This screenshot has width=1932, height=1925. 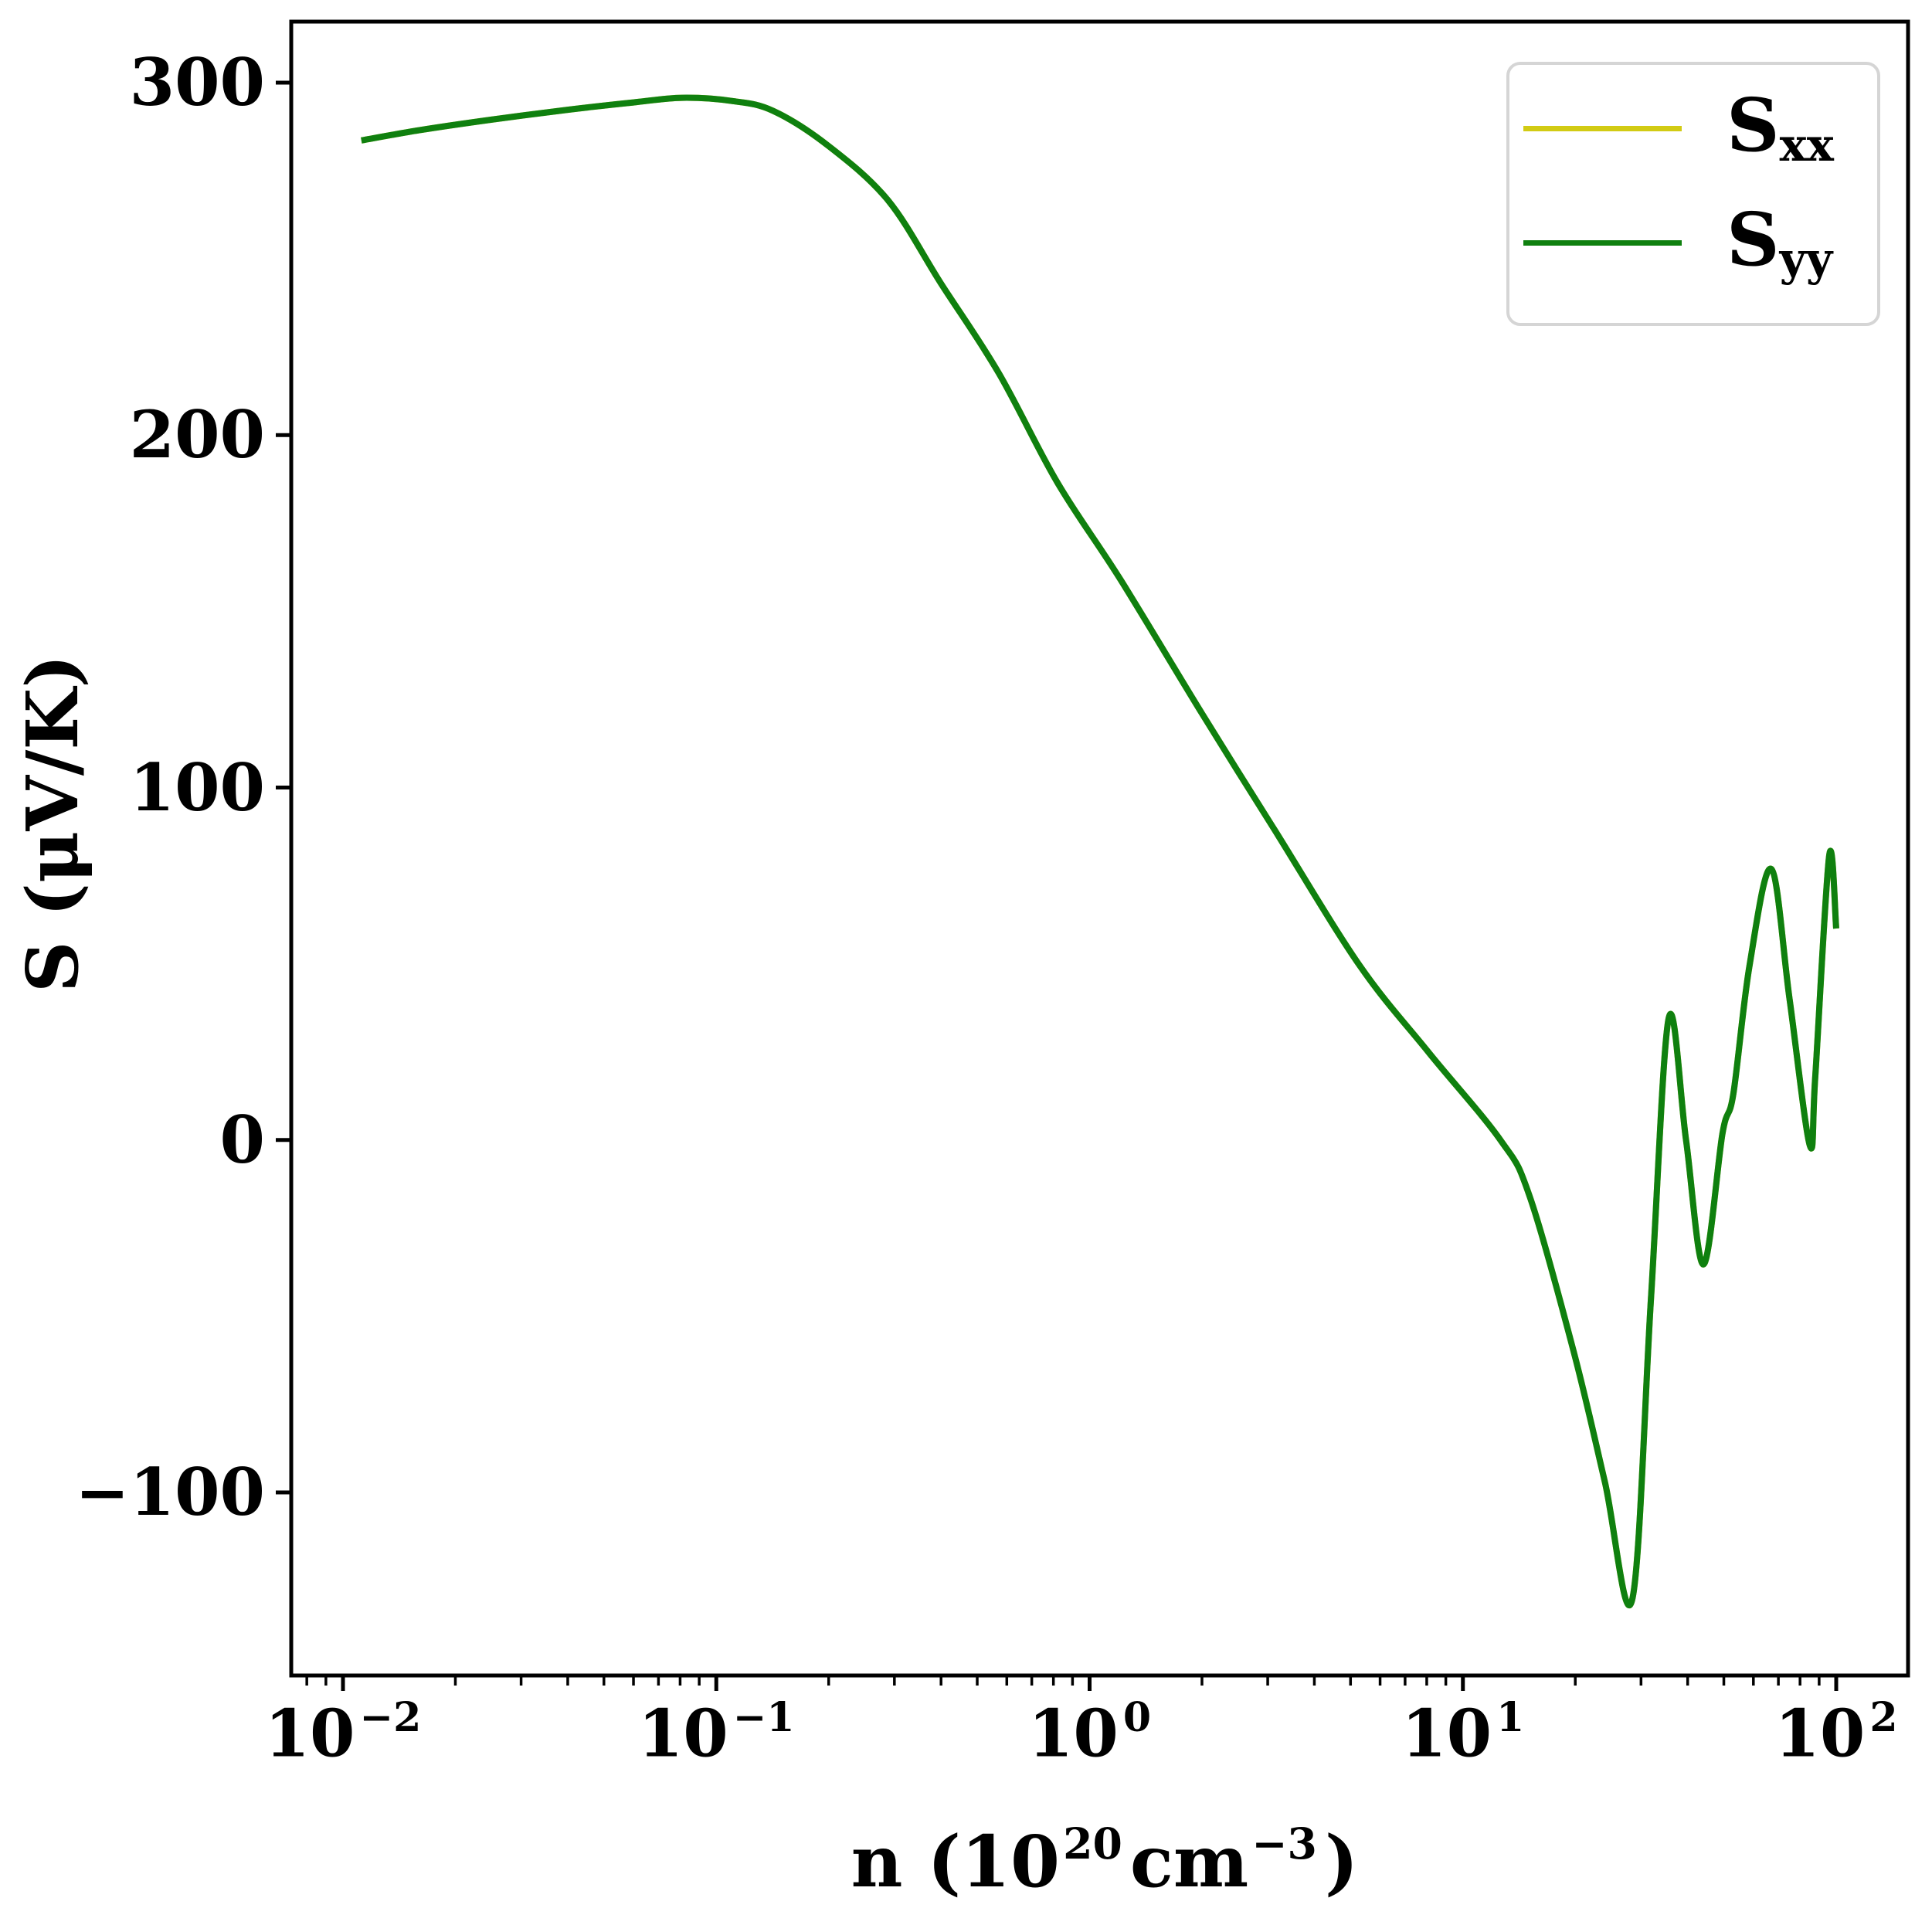 What do you see at coordinates (242, 1139) in the screenshot?
I see `y-tick-label: 0` at bounding box center [242, 1139].